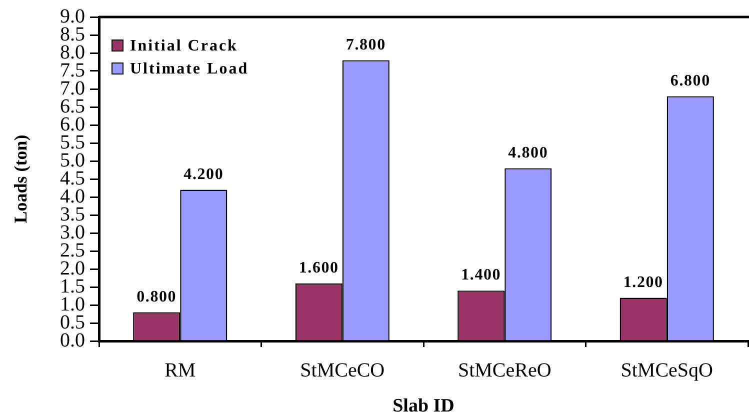 The width and height of the screenshot is (749, 420). I want to click on legend-label: Initial Crack, so click(184, 46).